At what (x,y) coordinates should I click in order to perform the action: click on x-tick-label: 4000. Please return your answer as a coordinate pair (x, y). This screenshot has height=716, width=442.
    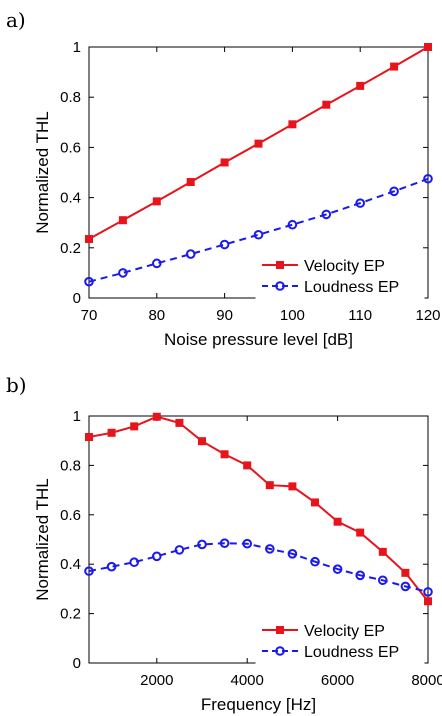
    Looking at the image, I should click on (247, 680).